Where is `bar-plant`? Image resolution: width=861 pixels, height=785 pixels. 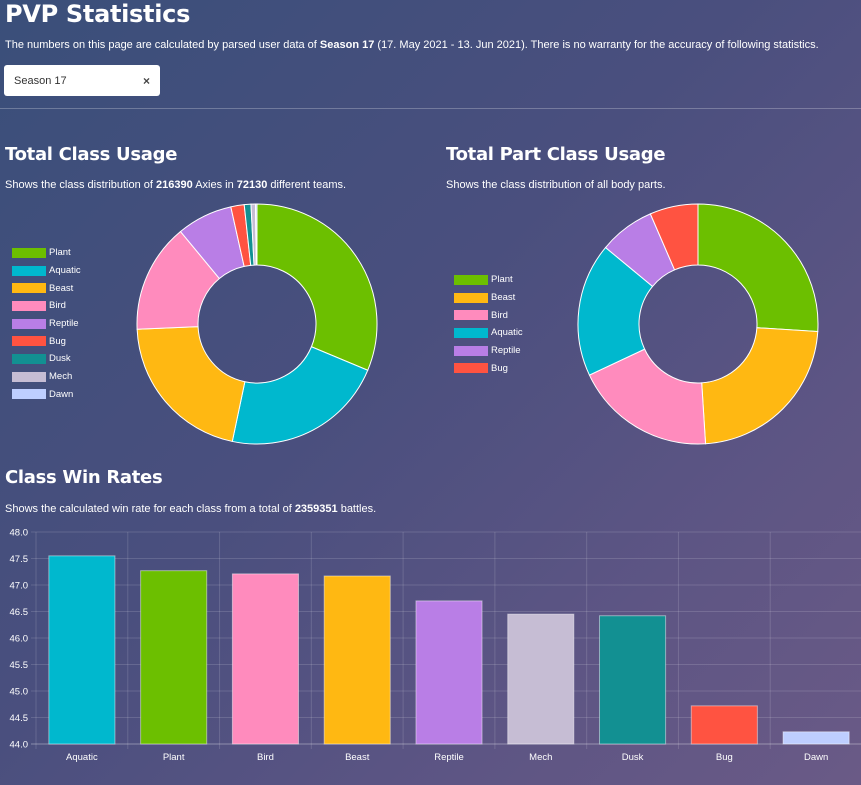 bar-plant is located at coordinates (174, 657).